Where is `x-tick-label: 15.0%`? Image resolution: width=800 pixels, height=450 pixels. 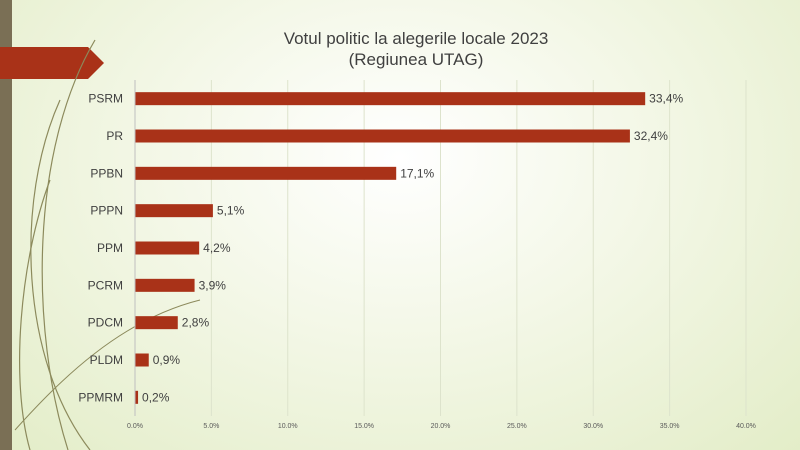
x-tick-label: 15.0% is located at coordinates (364, 426).